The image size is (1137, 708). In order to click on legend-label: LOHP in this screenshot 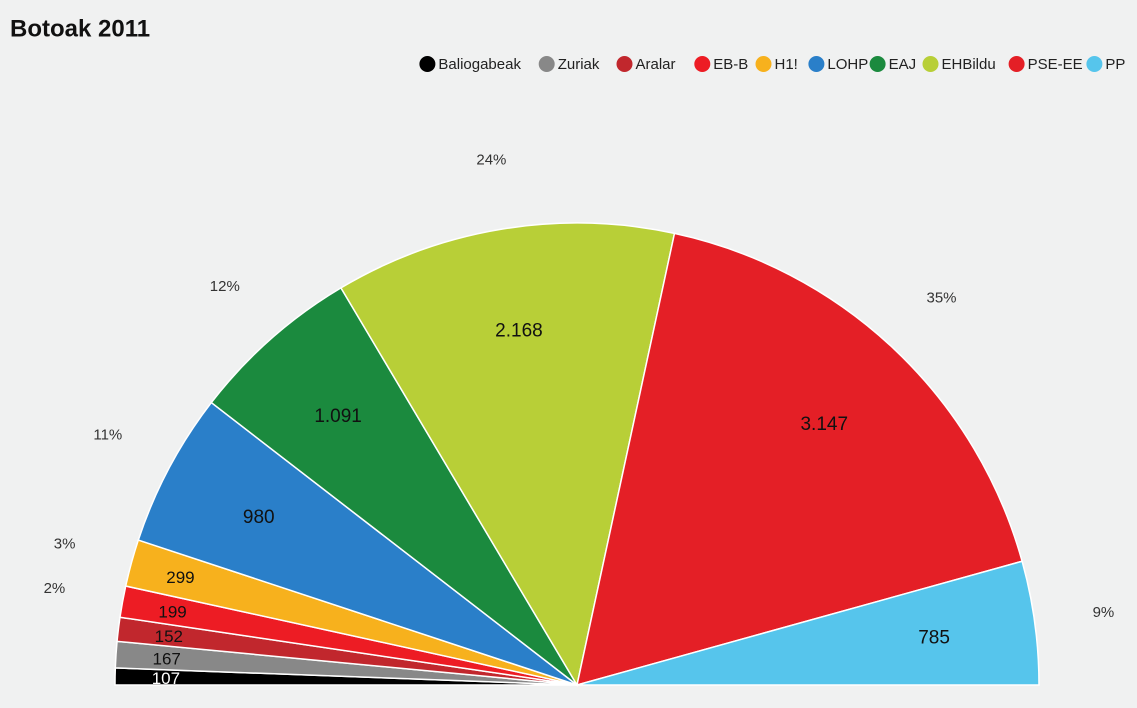, I will do `click(847, 64)`.